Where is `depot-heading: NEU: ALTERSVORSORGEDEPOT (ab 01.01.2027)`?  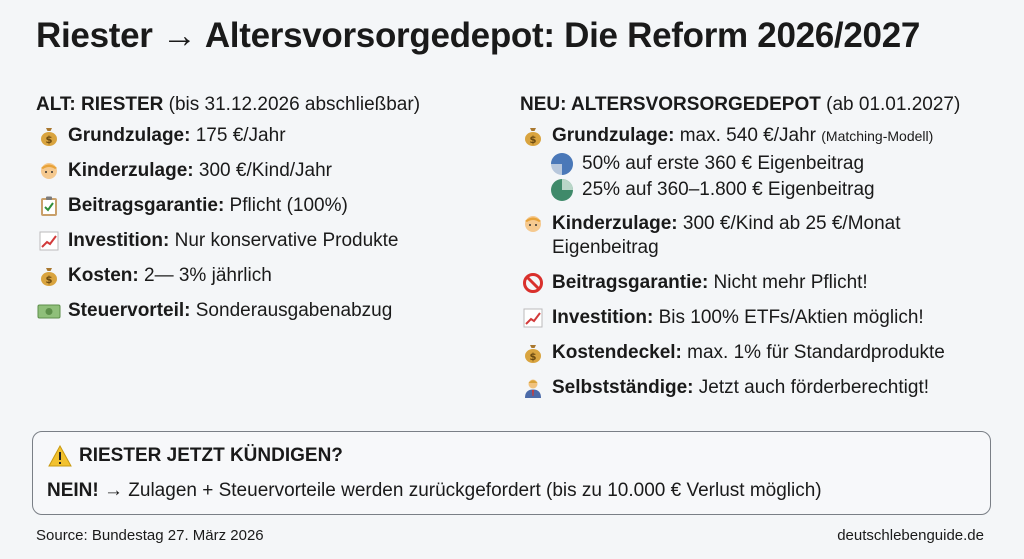 depot-heading: NEU: ALTERSVORSORGEDEPOT (ab 01.01.2027) is located at coordinates (765, 105).